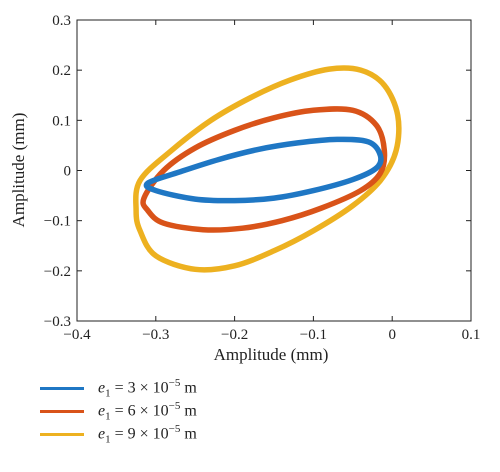  I want to click on legend-item-3: e1 = 9 × 10−5 m, so click(118, 434).